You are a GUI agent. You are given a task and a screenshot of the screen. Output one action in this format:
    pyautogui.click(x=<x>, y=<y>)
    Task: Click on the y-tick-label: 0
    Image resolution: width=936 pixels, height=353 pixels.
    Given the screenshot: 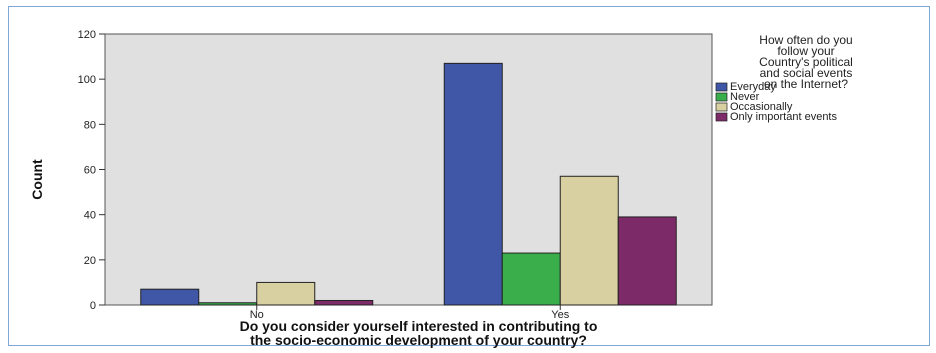 What is the action you would take?
    pyautogui.click(x=93, y=306)
    